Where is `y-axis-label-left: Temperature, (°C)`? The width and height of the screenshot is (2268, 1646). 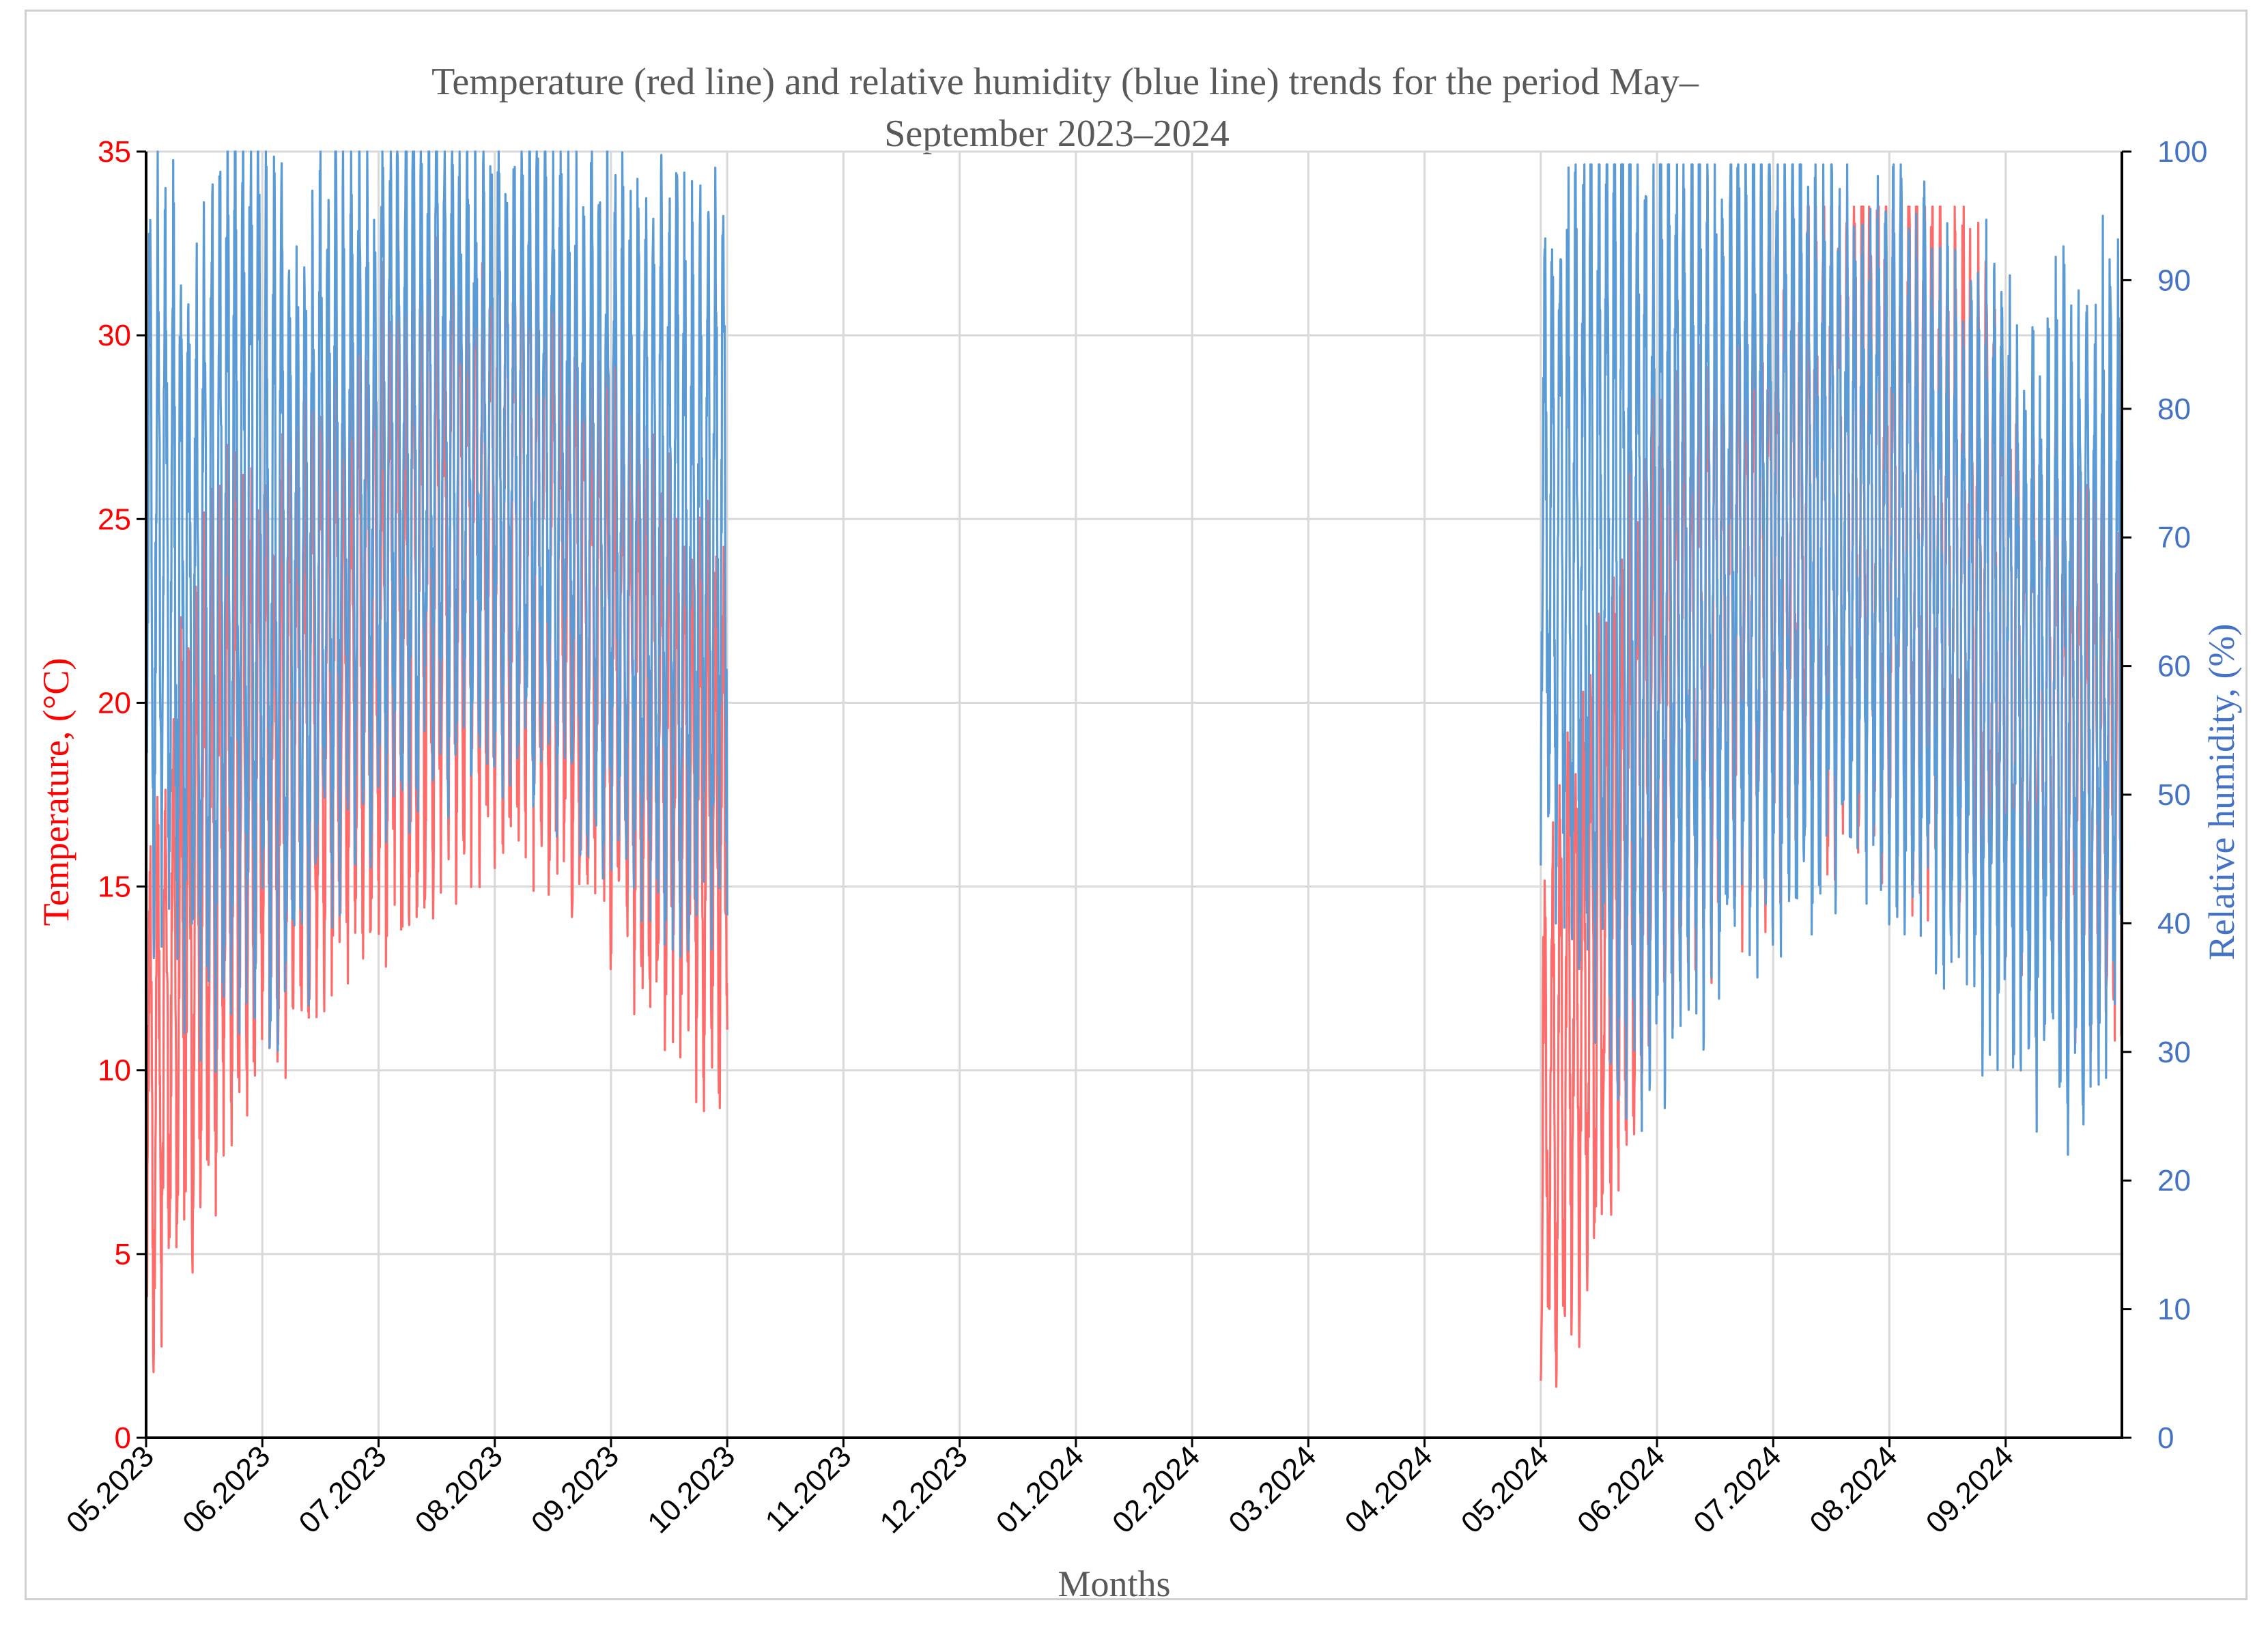
y-axis-label-left: Temperature, (°C) is located at coordinates (56, 792).